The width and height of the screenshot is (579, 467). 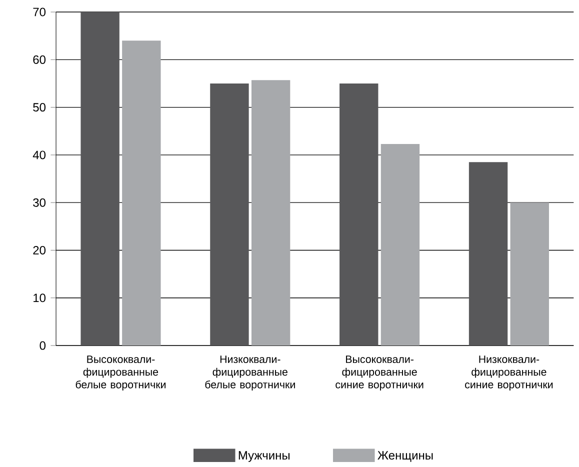 I want to click on y-tick-label: 20, so click(x=39, y=250).